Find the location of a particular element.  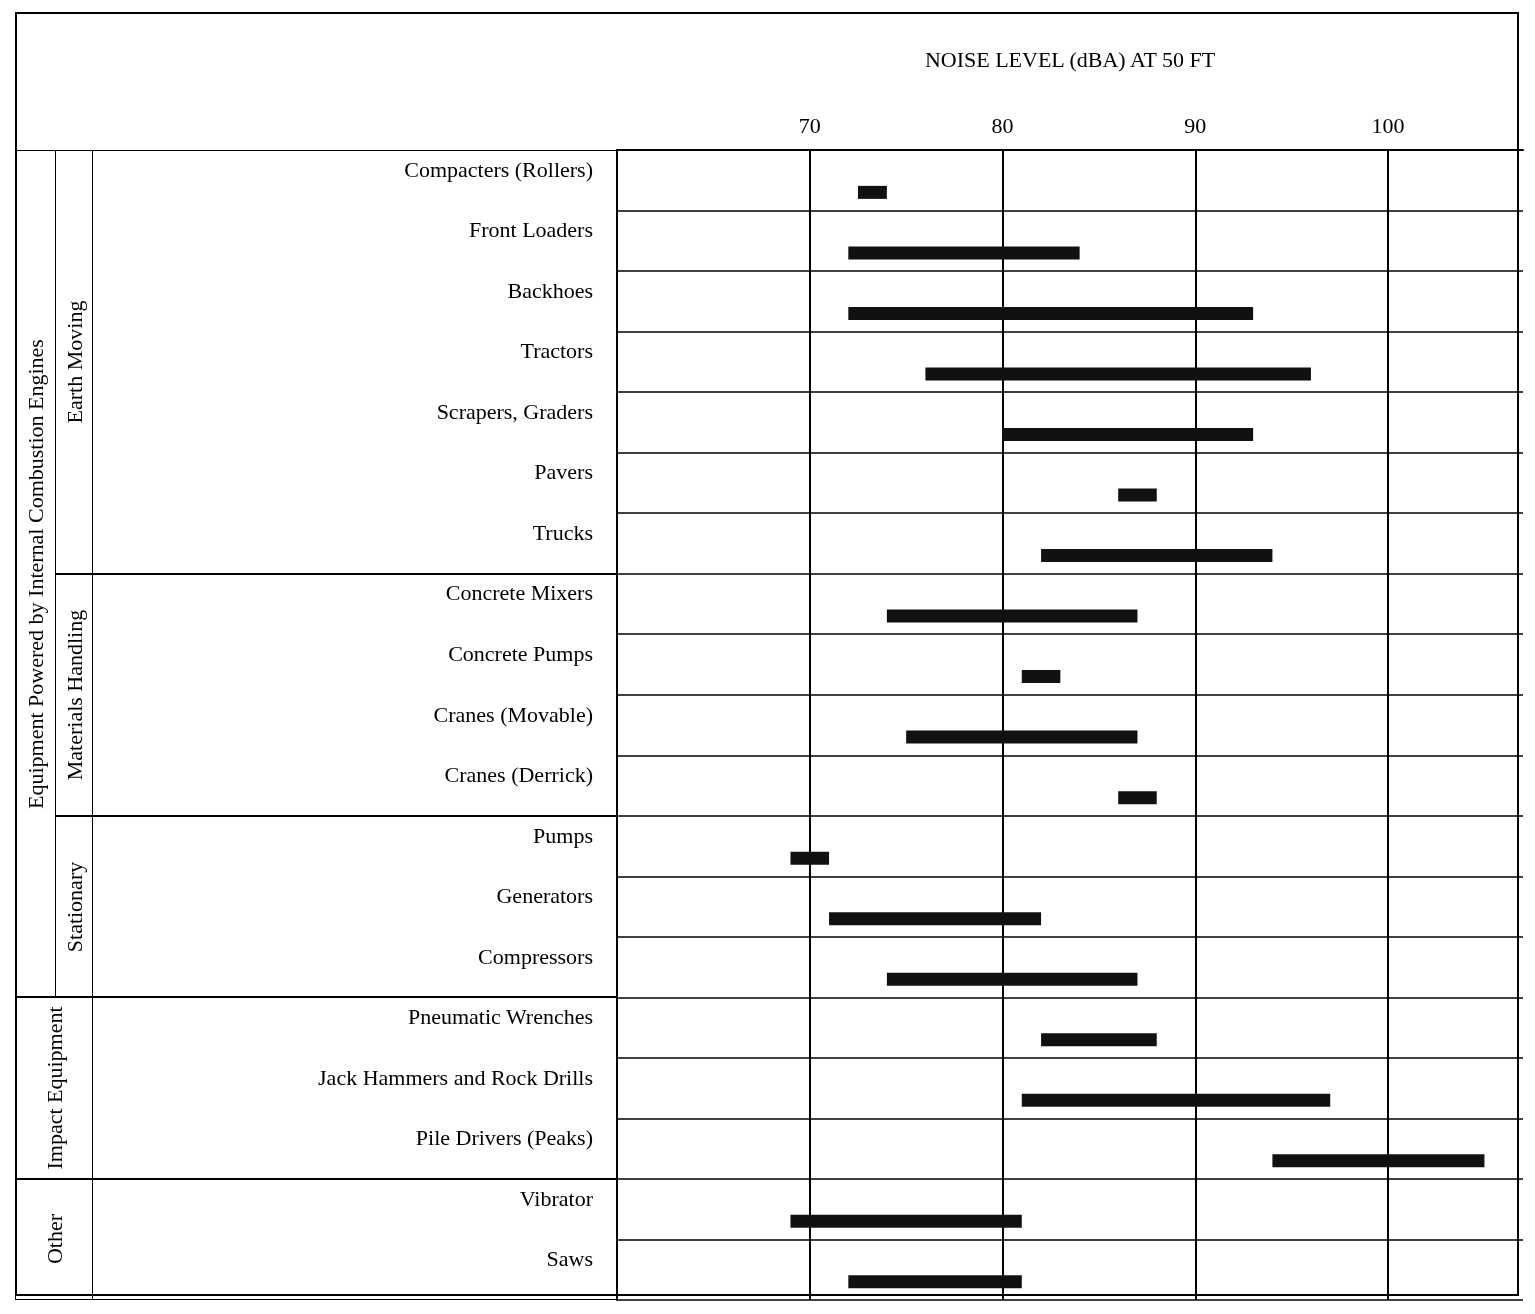

text: Materials Handling is located at coordinates (75, 694).